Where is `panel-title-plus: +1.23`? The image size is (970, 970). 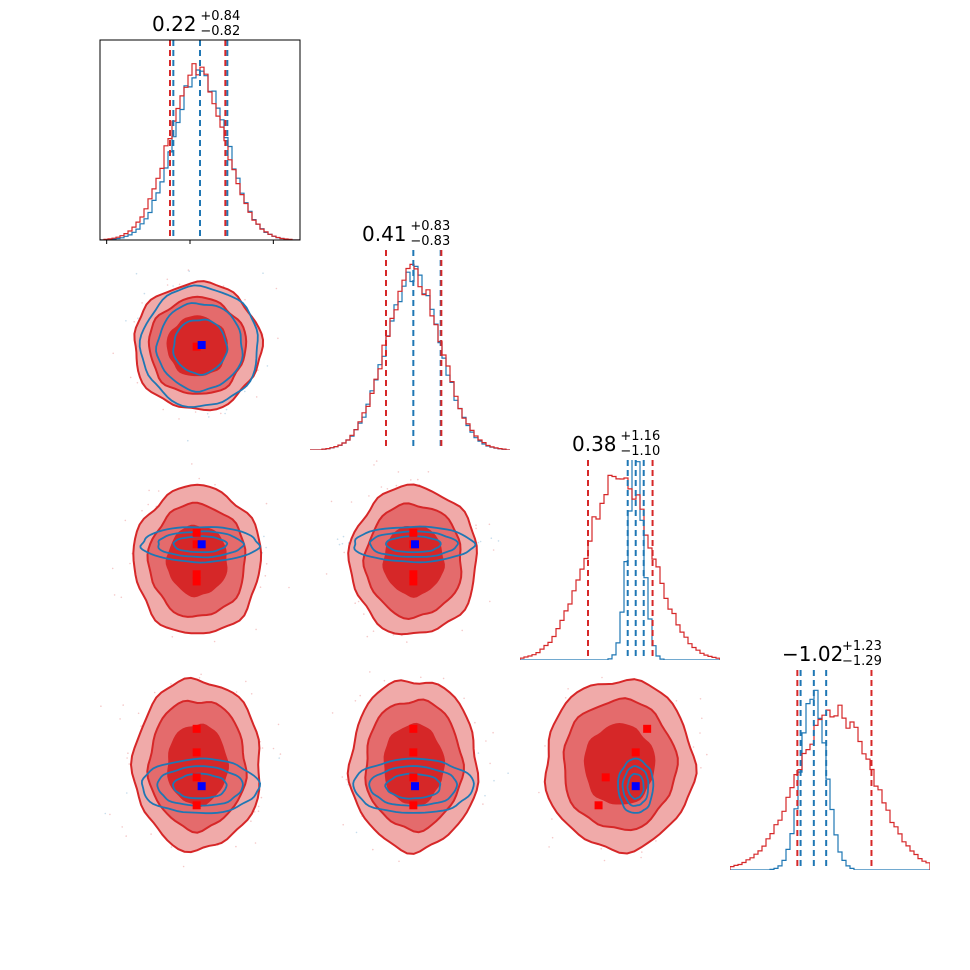
panel-title-plus: +1.23 is located at coordinates (862, 646).